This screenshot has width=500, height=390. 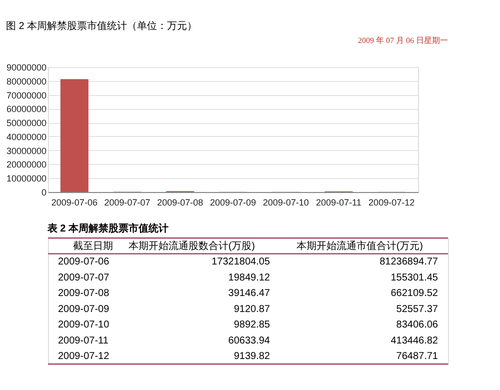 What do you see at coordinates (26, 179) in the screenshot?
I see `y-tick-label: 10000000` at bounding box center [26, 179].